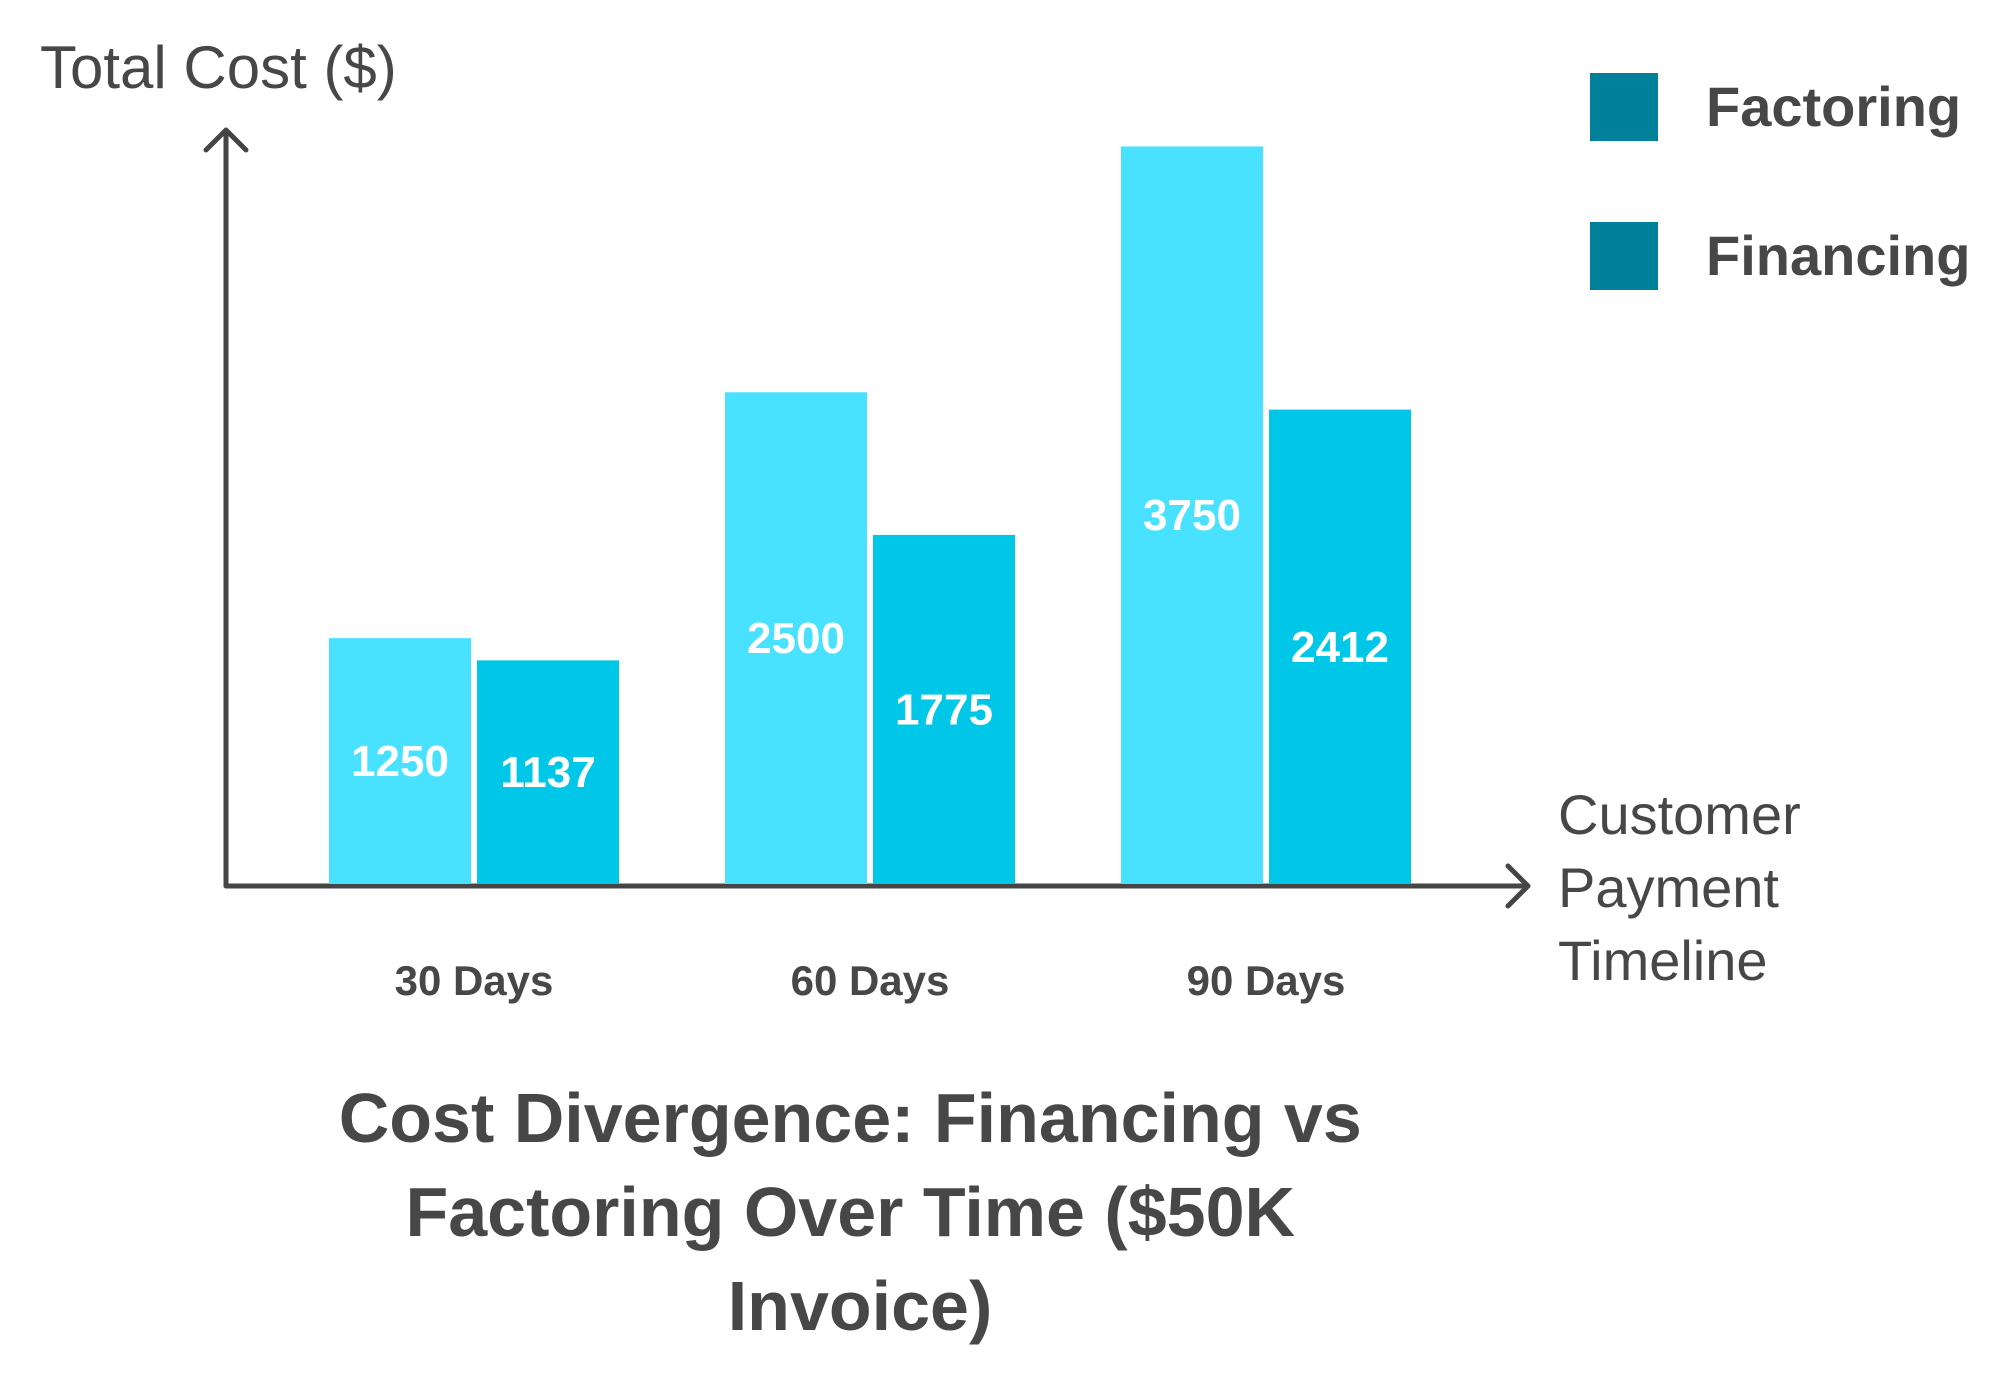 The width and height of the screenshot is (1996, 1381). I want to click on legend-swatch-financing, so click(1624, 256).